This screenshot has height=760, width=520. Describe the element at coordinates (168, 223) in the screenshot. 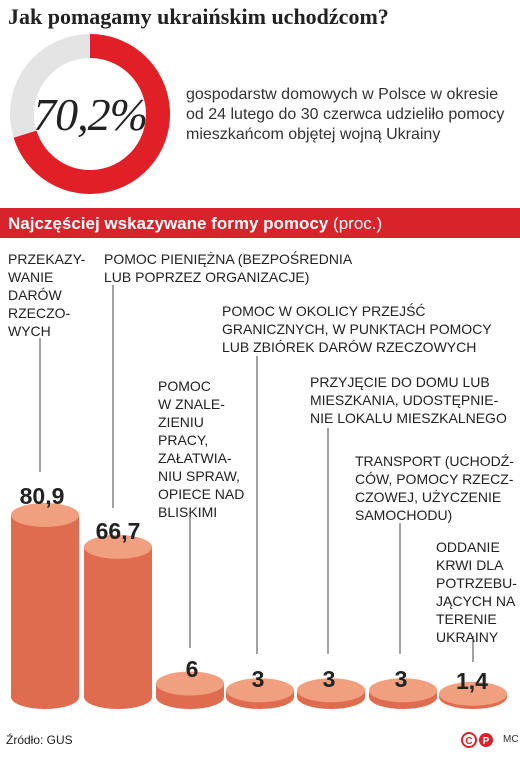

I see `section-title-text: Najczęściej wskazywane formy pomocy` at that location.